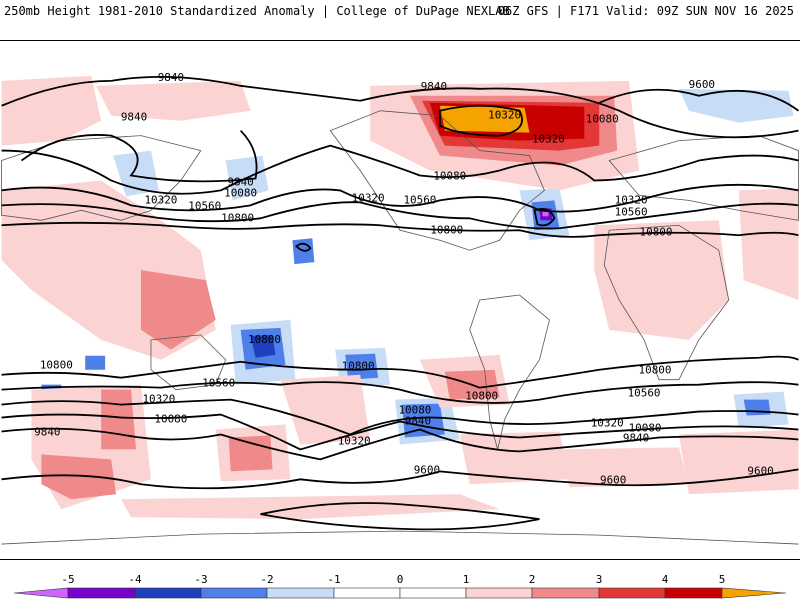 The height and width of the screenshot is (600, 800). What do you see at coordinates (333, 579) in the screenshot?
I see `colorbar-tick-label: -1` at bounding box center [333, 579].